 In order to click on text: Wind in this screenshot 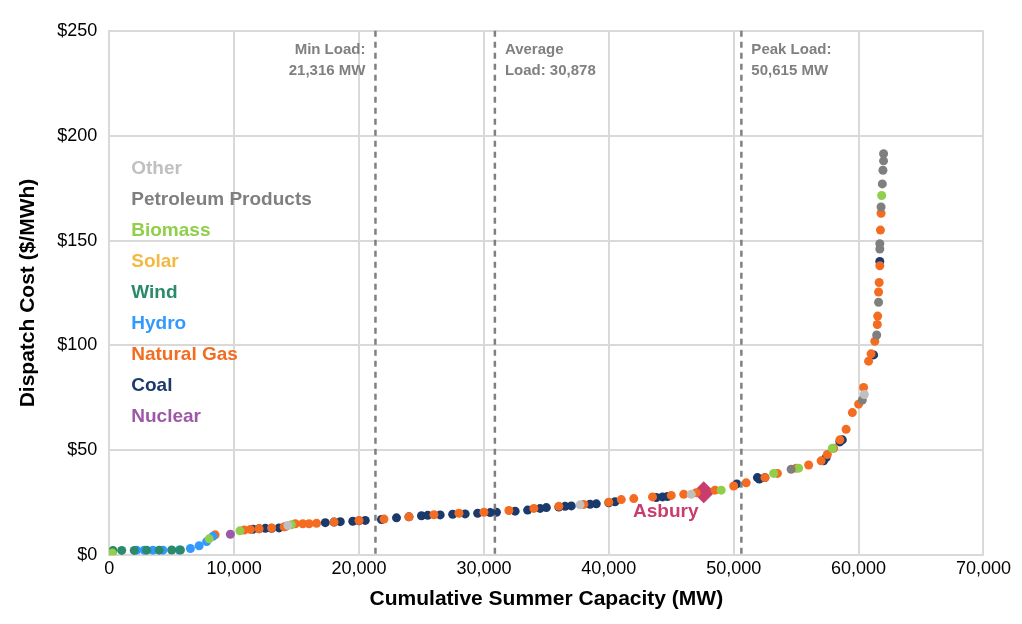, I will do `click(154, 292)`.